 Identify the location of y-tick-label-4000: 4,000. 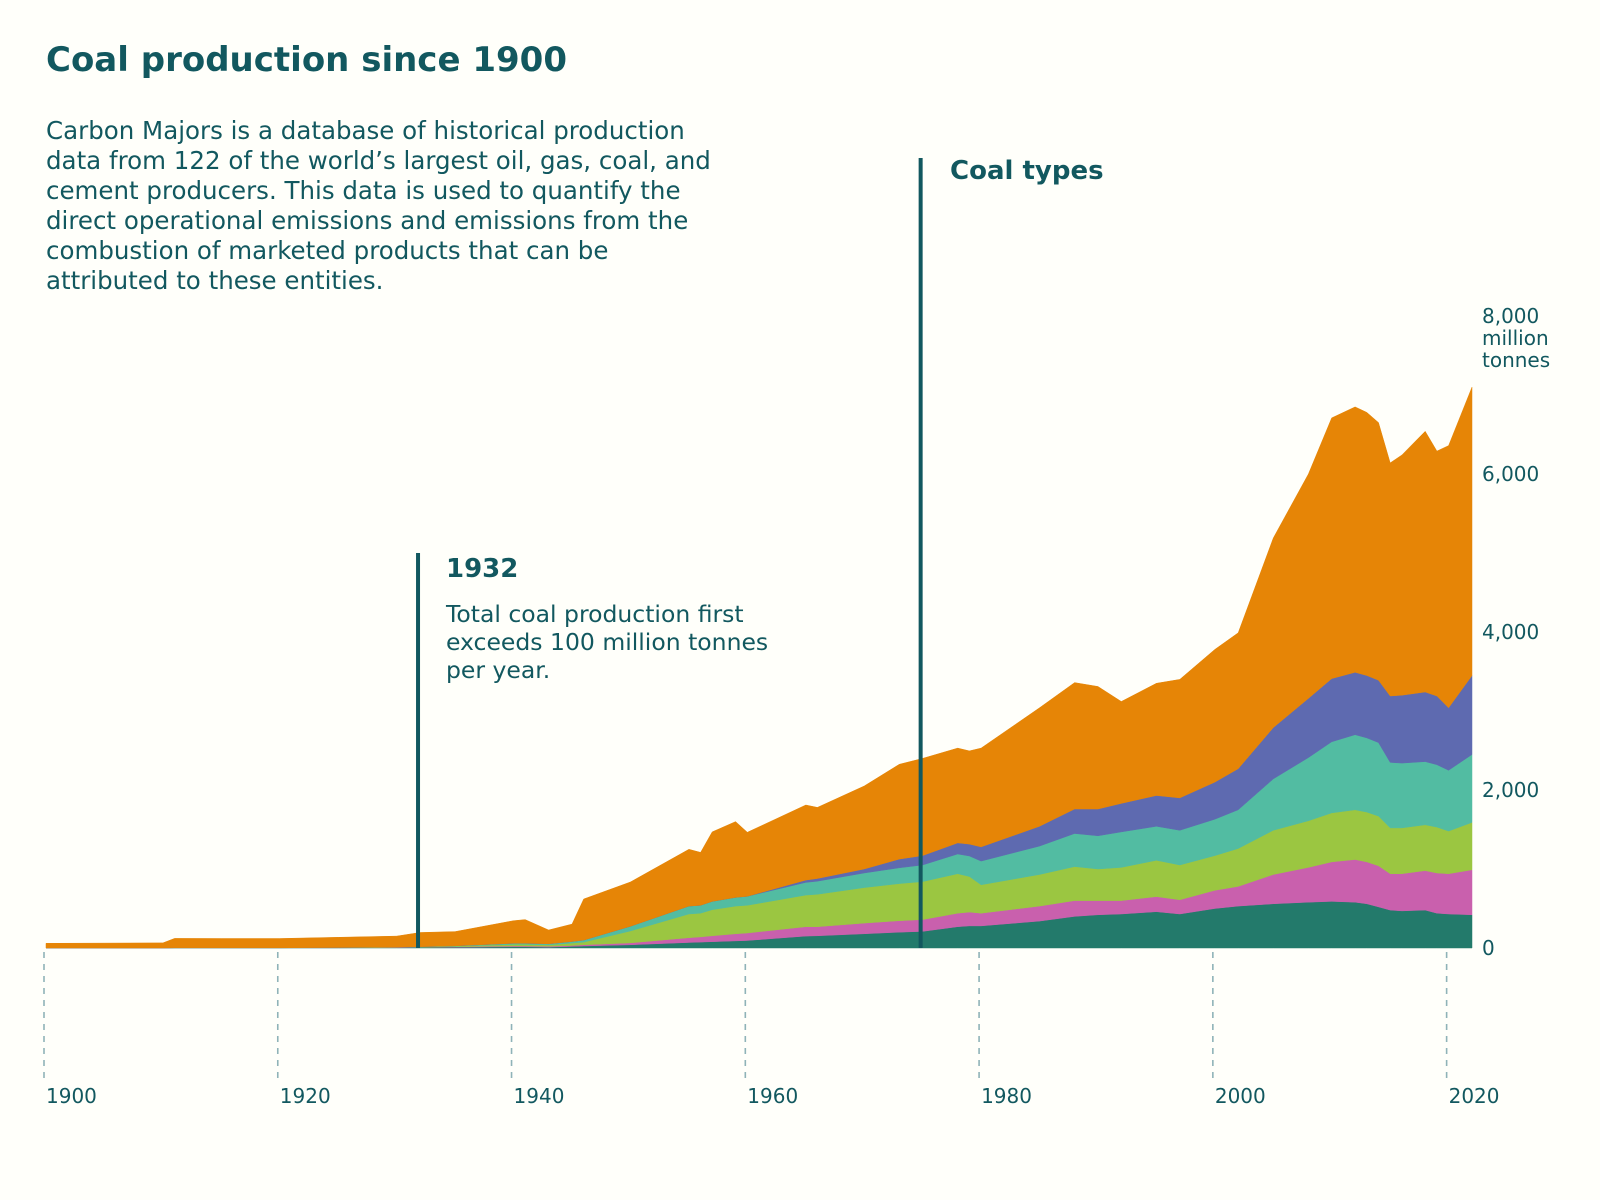
(1510, 632).